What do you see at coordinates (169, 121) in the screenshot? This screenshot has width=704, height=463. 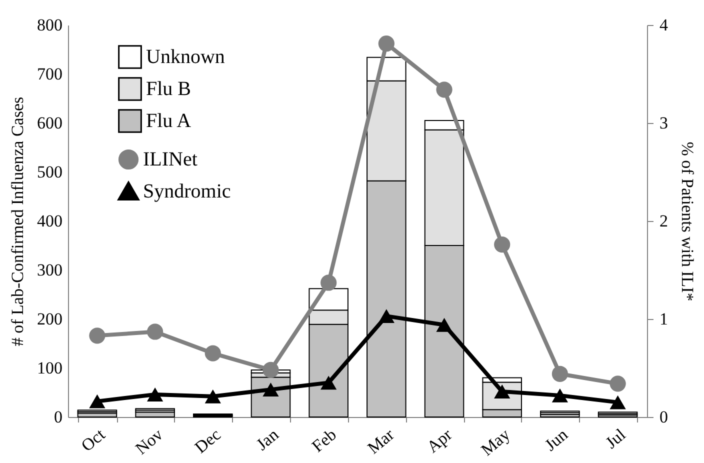 I see `legend-label: Flu A` at bounding box center [169, 121].